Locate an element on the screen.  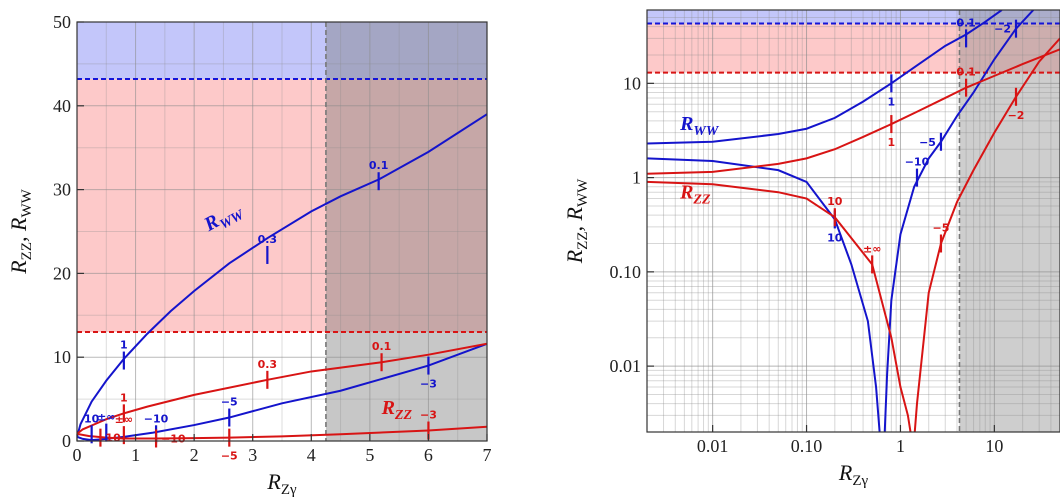
y-tick-label: 50 is located at coordinates (62, 22).